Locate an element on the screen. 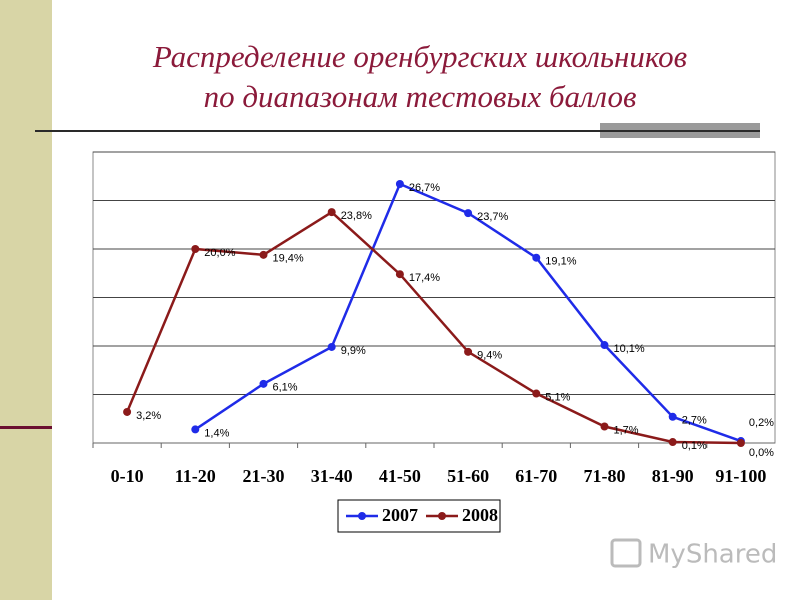 Image resolution: width=800 pixels, height=605 pixels. value-label: 0,1% is located at coordinates (694, 446).